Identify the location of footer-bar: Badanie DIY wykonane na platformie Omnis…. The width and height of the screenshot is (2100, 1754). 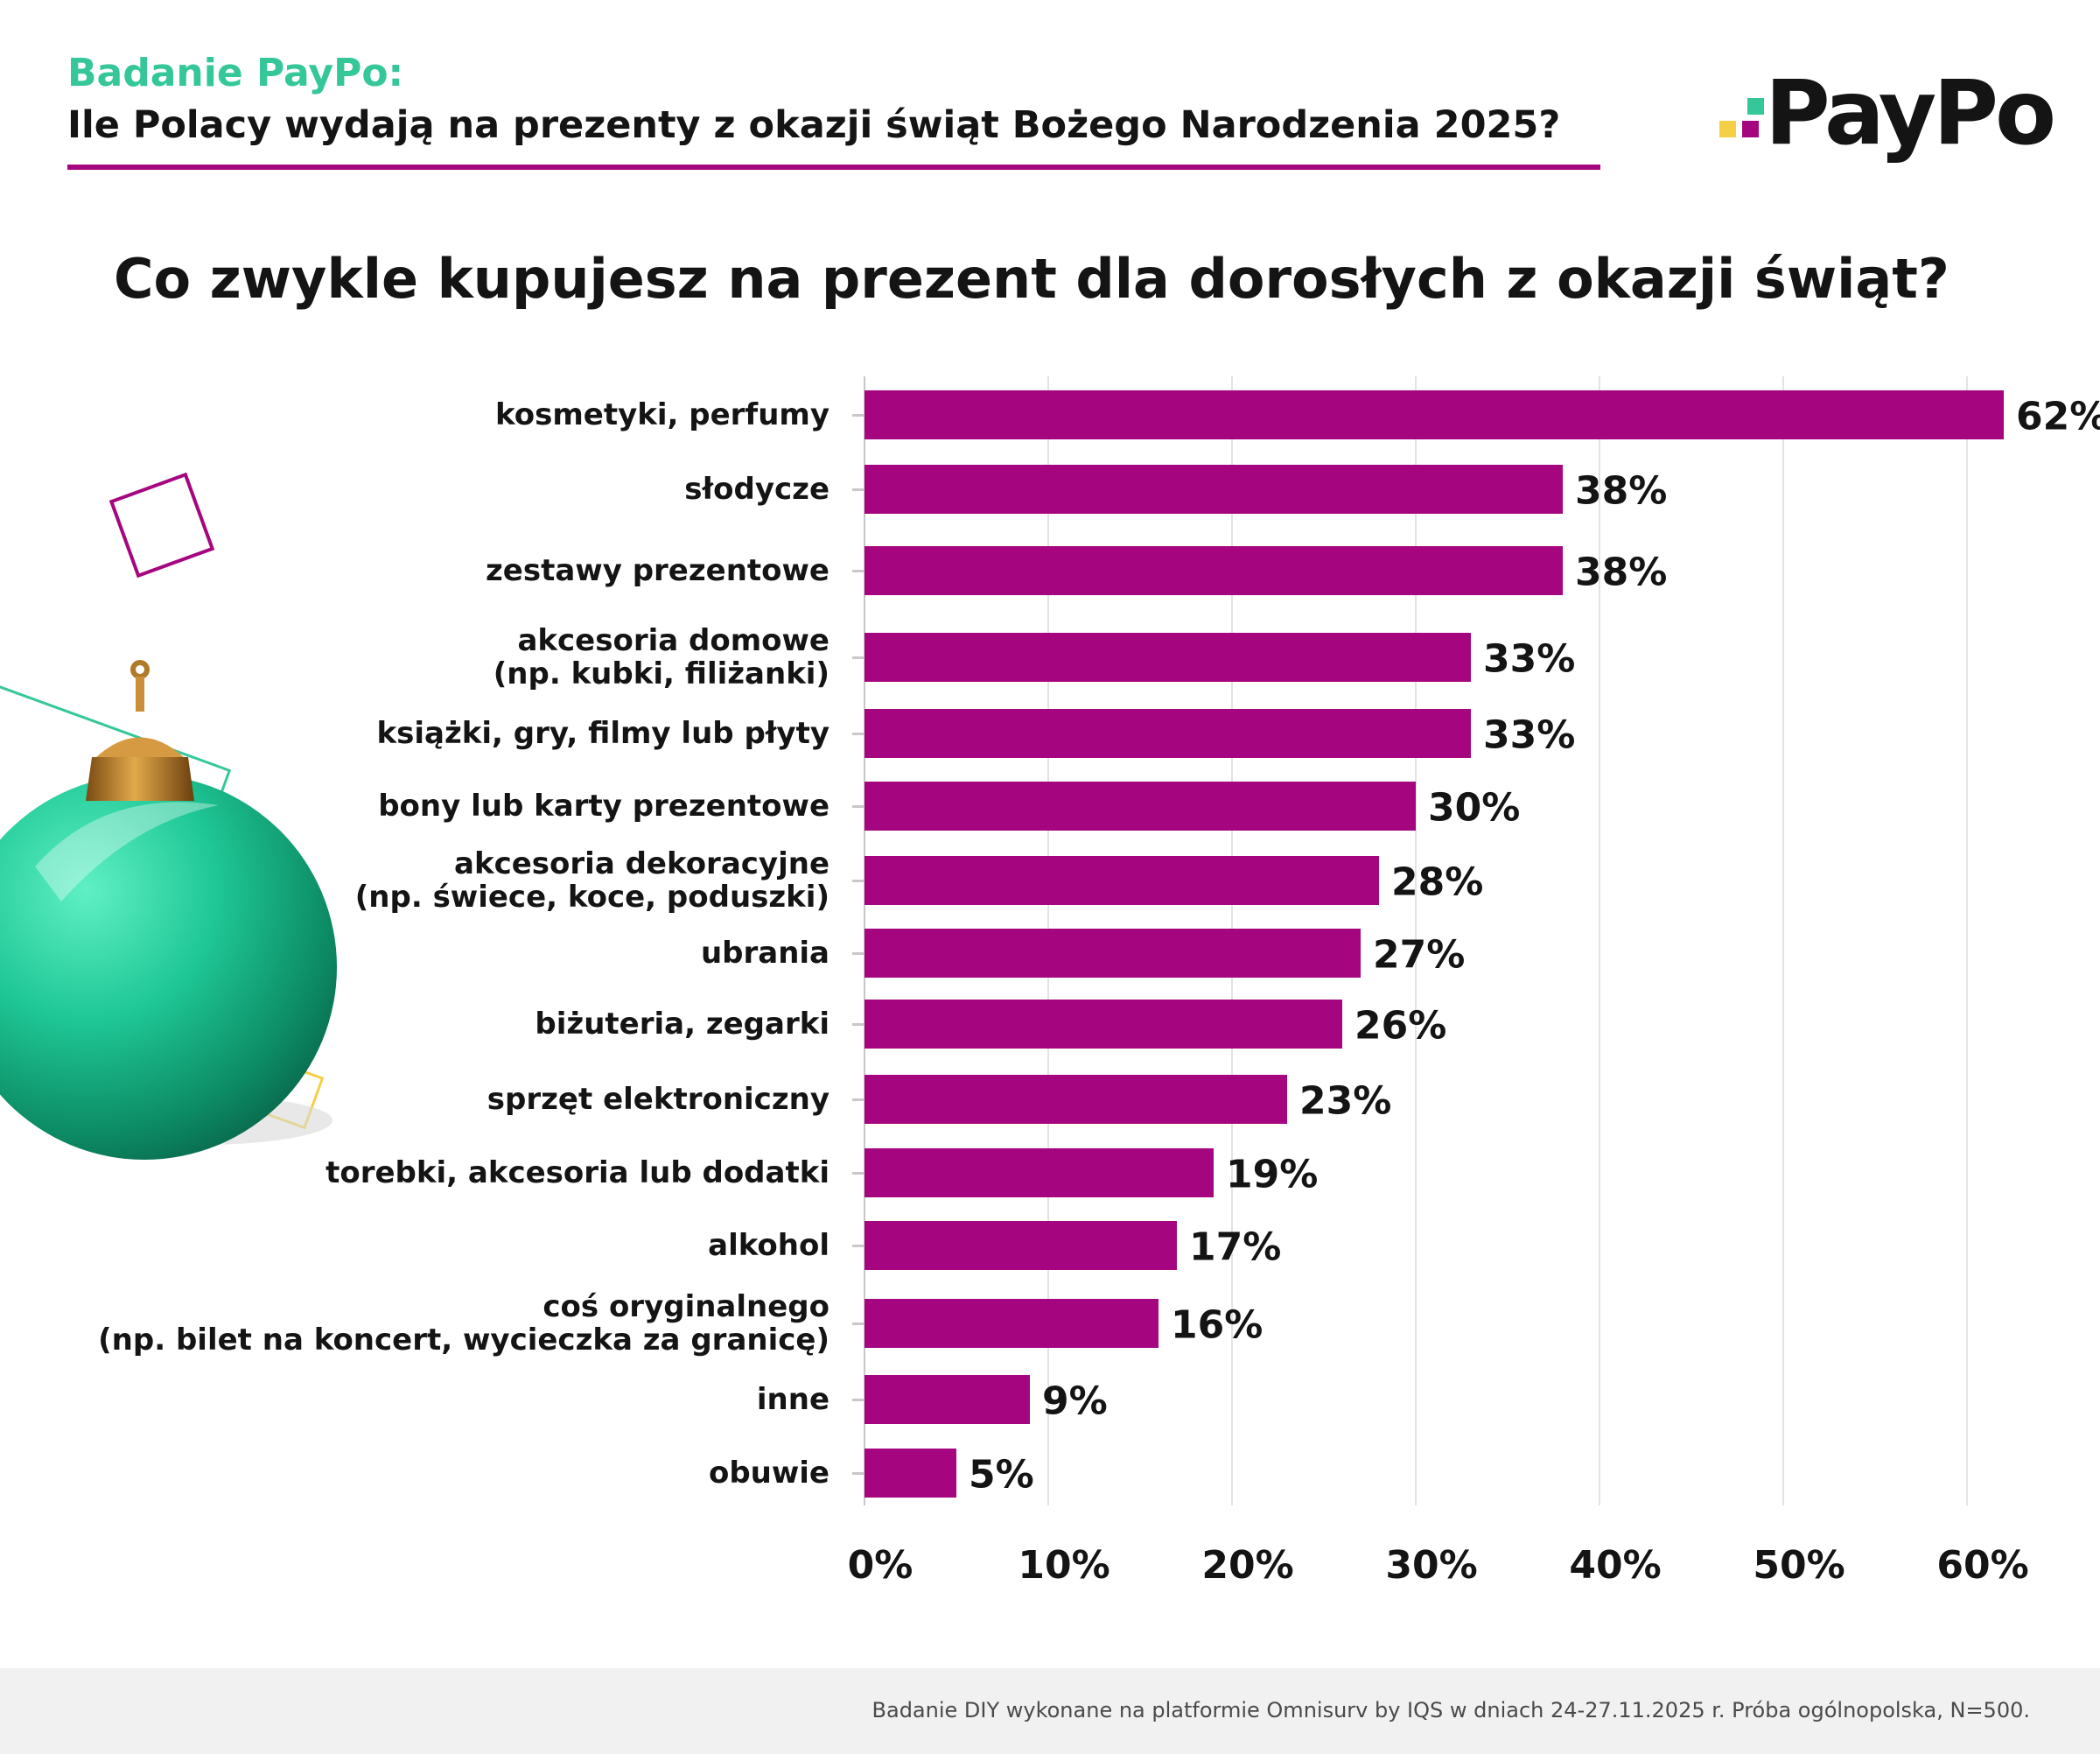
(1050, 1711).